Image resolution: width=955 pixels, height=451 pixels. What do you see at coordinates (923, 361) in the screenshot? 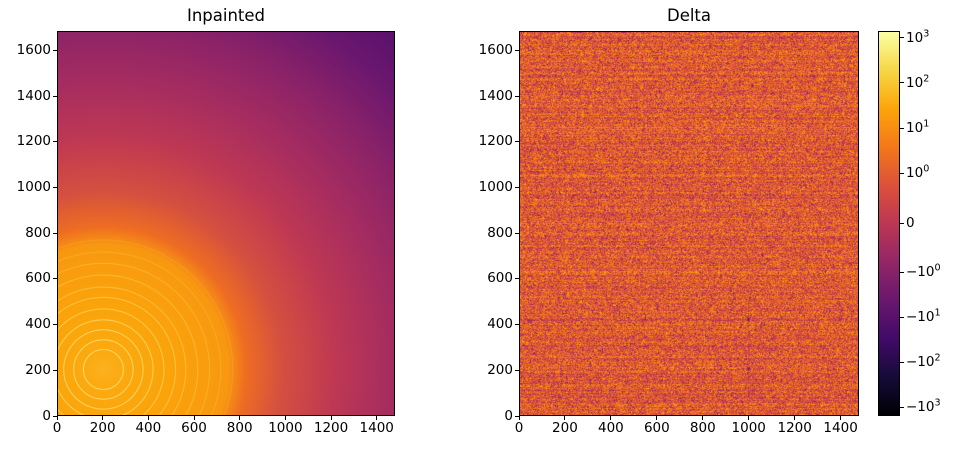
I see `colorbar-tick-label: −102` at bounding box center [923, 361].